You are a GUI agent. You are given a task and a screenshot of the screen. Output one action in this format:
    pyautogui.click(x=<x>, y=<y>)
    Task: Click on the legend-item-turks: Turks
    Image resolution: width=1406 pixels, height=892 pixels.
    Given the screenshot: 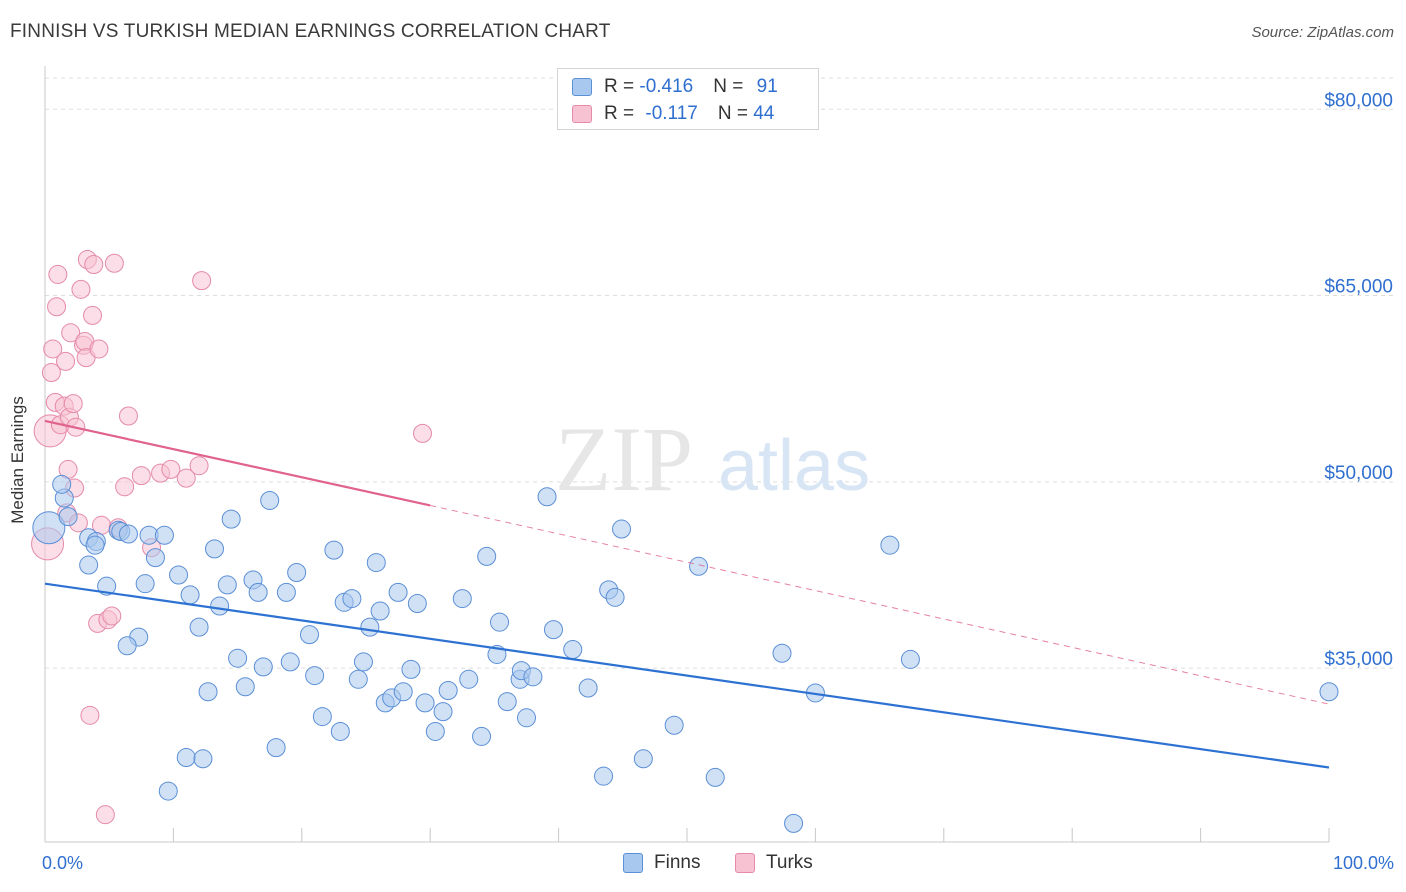 What is the action you would take?
    pyautogui.click(x=774, y=863)
    